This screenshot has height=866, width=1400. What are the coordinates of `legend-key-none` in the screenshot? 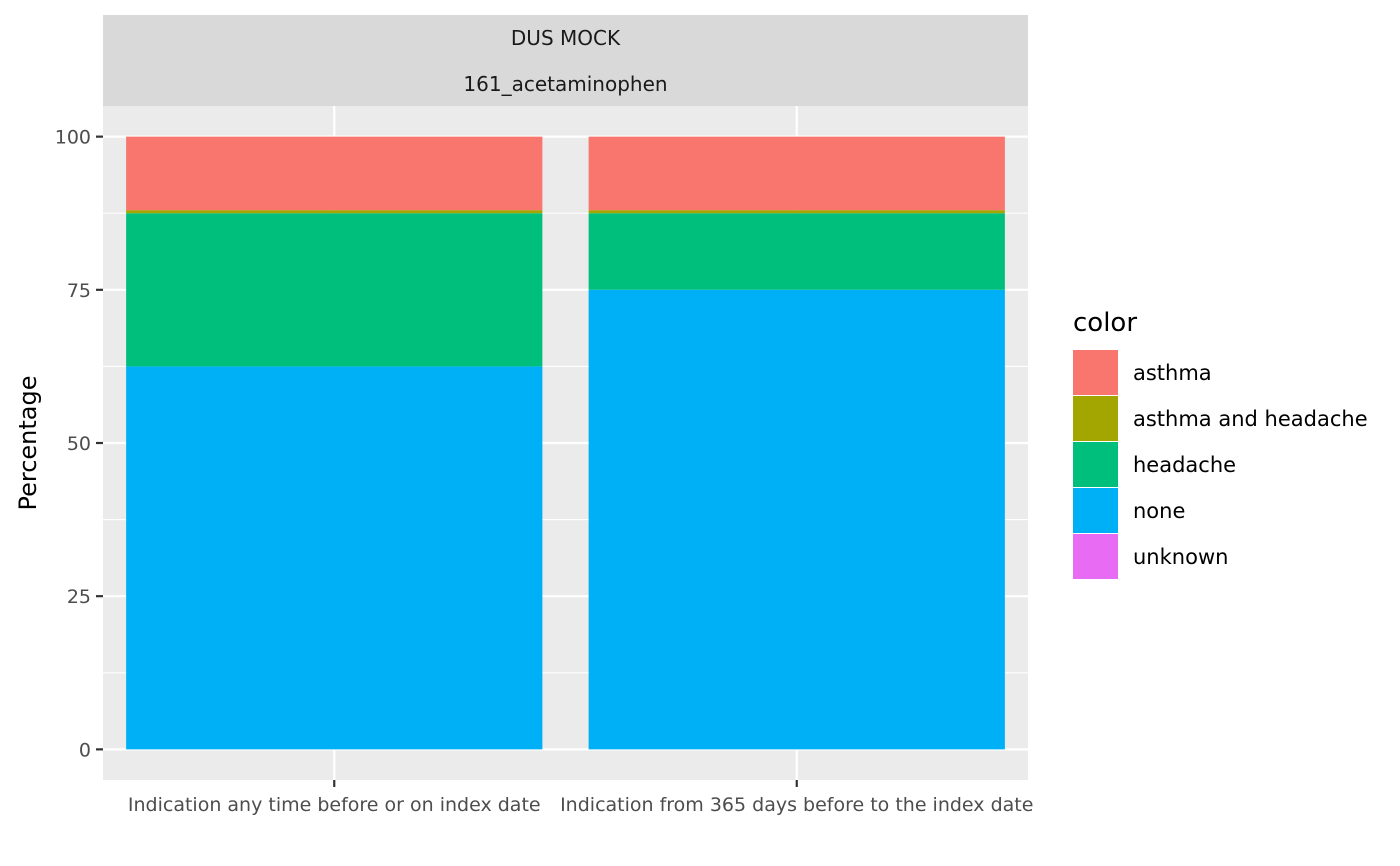 It's located at (1095, 510).